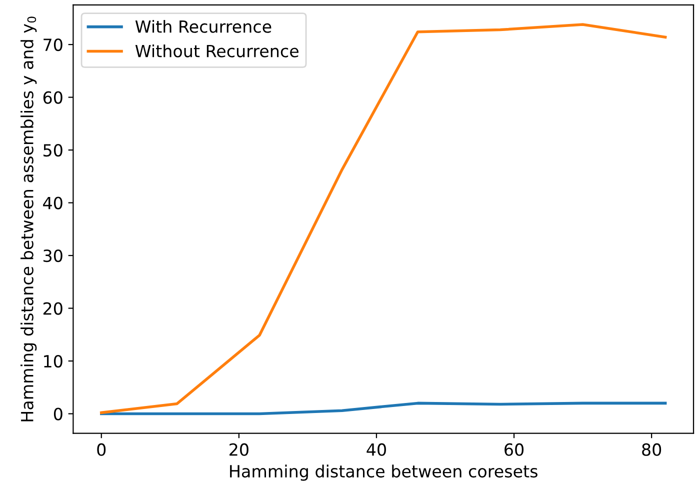  I want to click on x-tick-label: 0, so click(101, 449).